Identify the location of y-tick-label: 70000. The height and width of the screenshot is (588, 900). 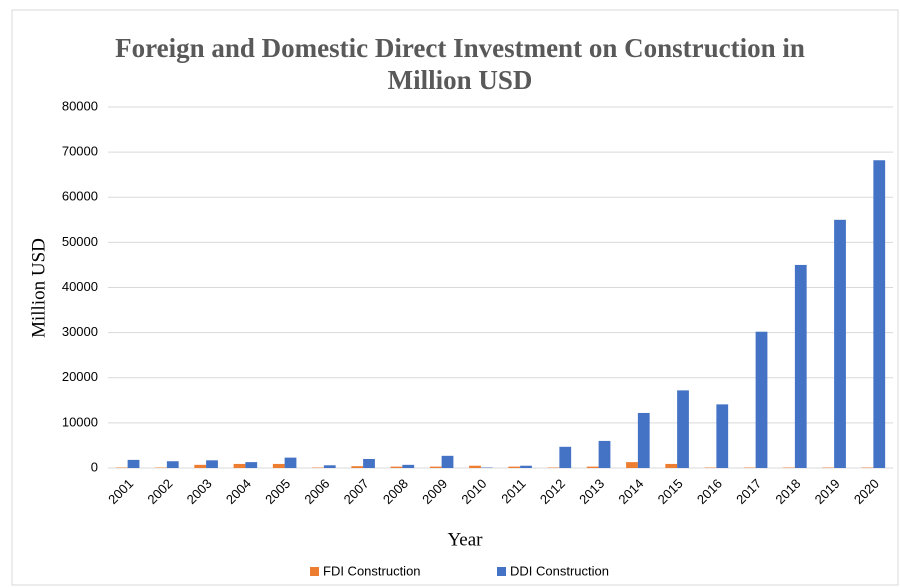
(80, 151).